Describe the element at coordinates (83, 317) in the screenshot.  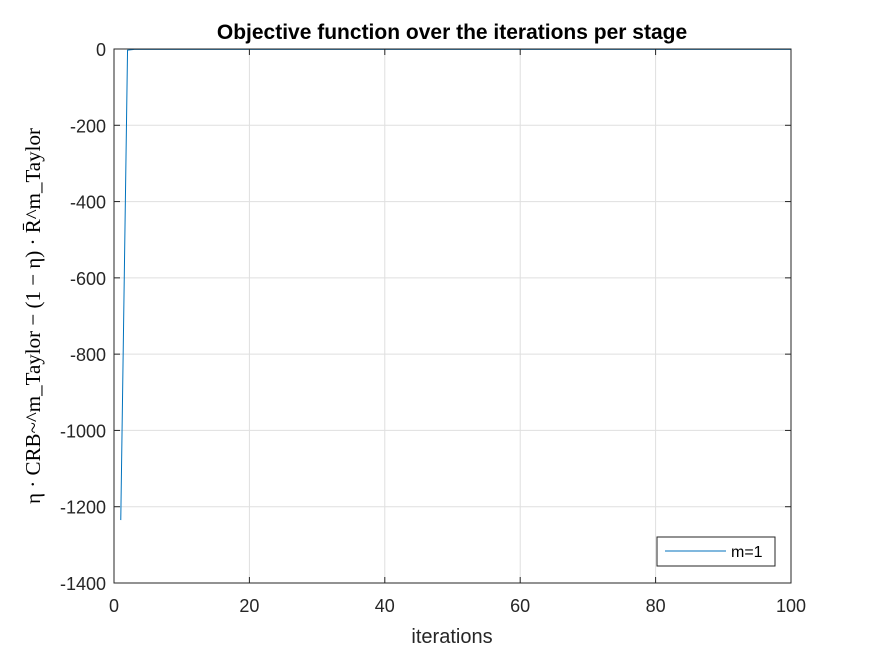
I see `y-tick-labels: 0 -200 -400 -600 -800 -1000 -1200 -1400` at that location.